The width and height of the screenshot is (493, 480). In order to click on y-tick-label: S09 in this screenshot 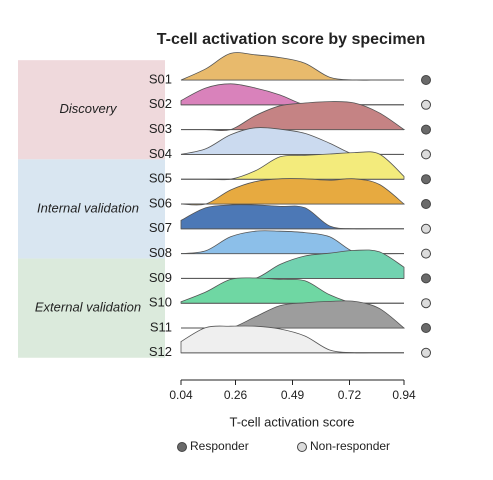, I will do `click(160, 277)`.